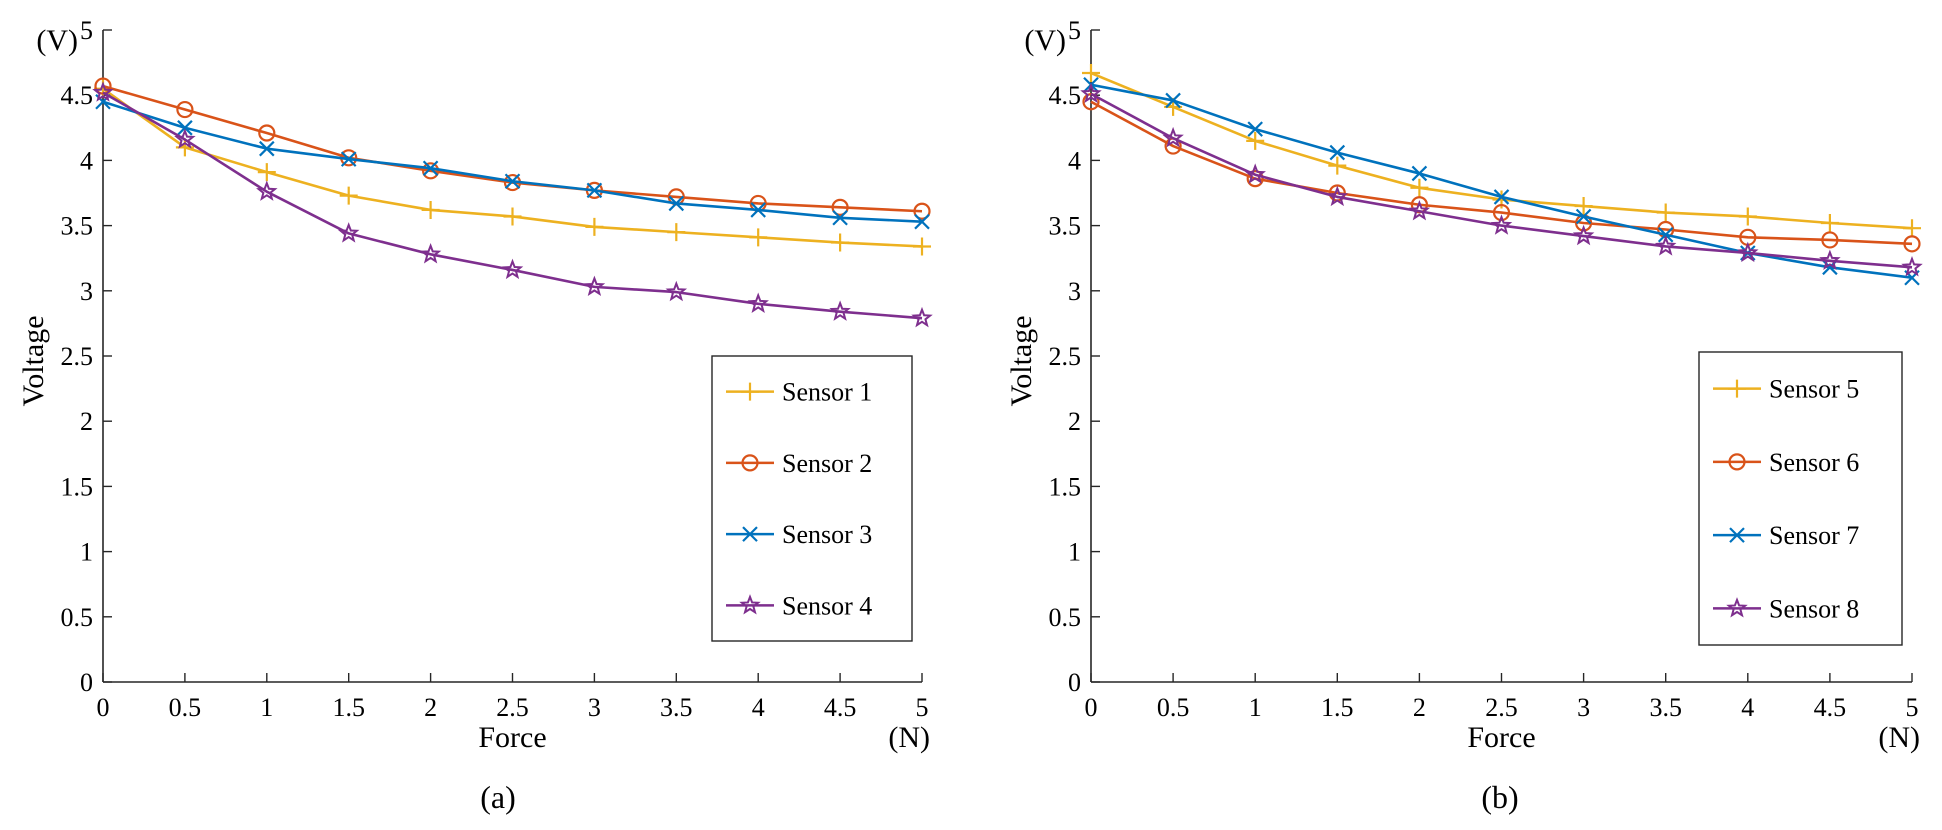 This screenshot has width=1942, height=830. What do you see at coordinates (1899, 737) in the screenshot?
I see `x-unit-label: (N)` at bounding box center [1899, 737].